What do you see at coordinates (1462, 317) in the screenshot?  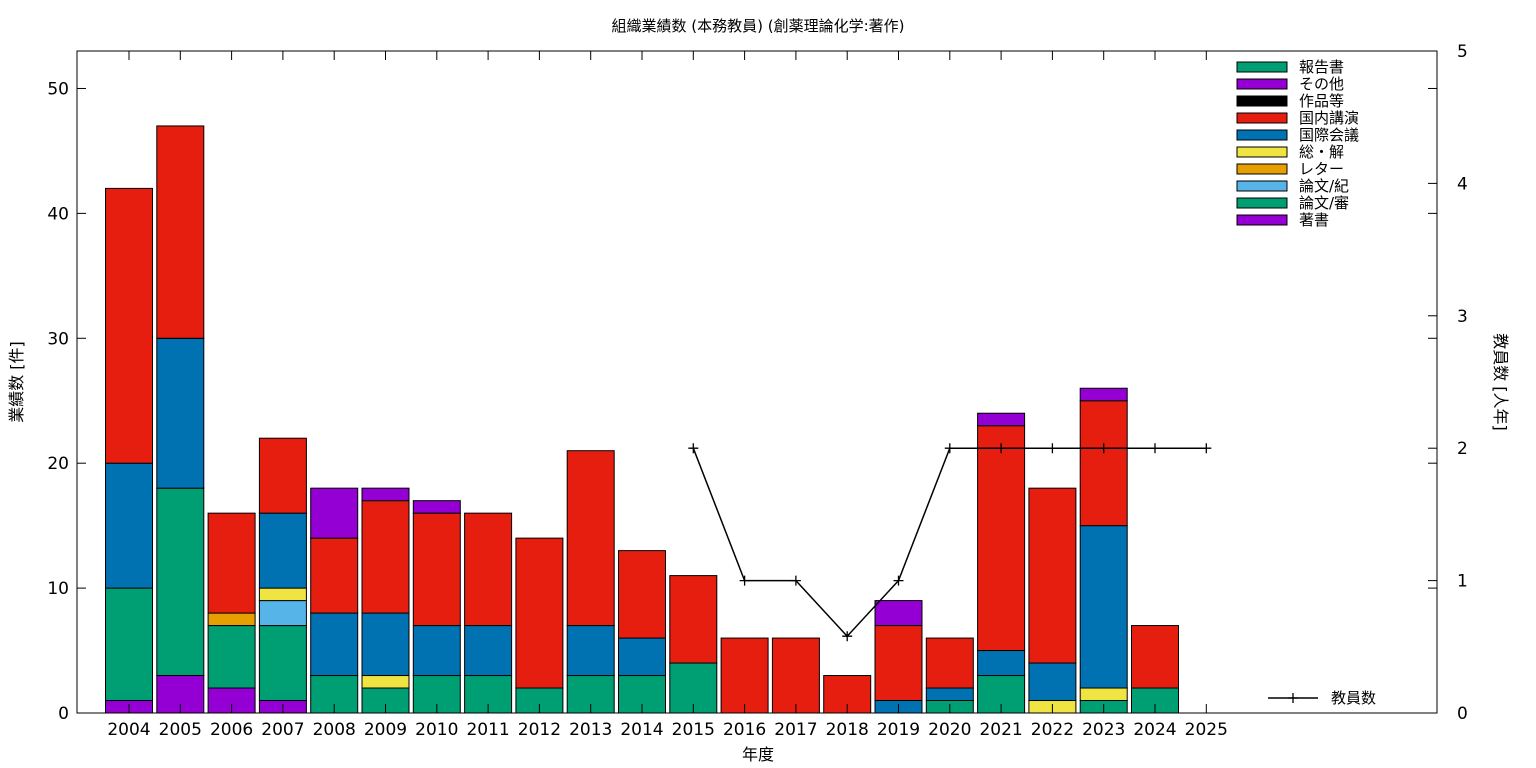 I see `y2-tick-label-3: 3` at bounding box center [1462, 317].